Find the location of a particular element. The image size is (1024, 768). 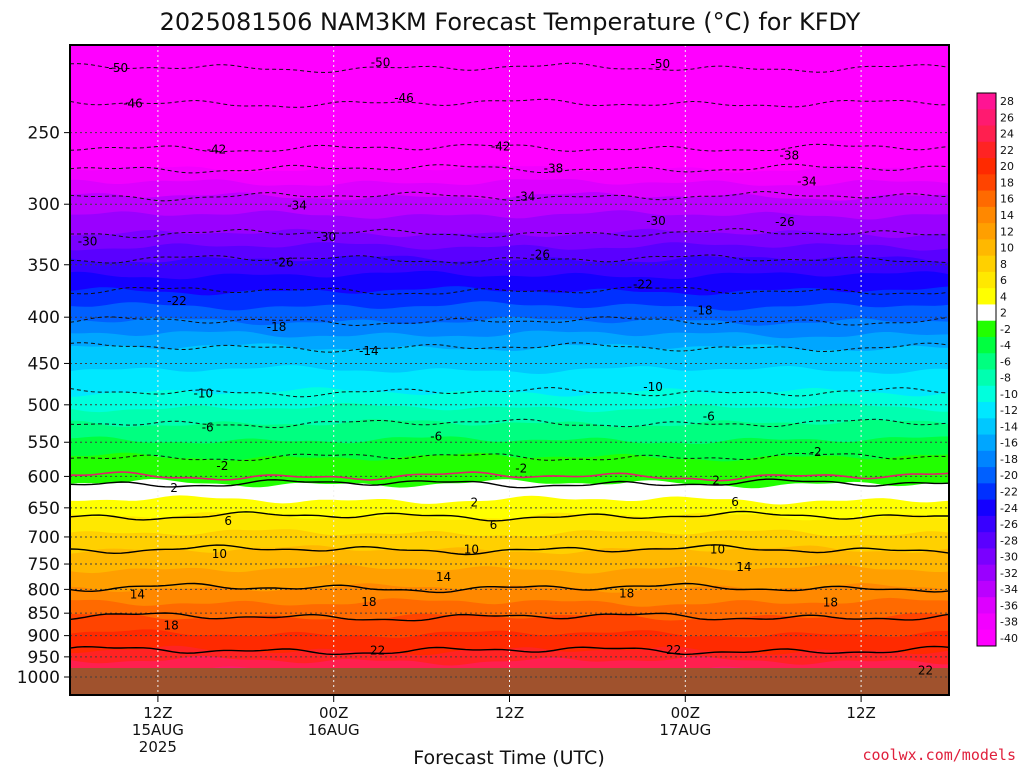

colorbar-swatch--22 is located at coordinates (986, 492).